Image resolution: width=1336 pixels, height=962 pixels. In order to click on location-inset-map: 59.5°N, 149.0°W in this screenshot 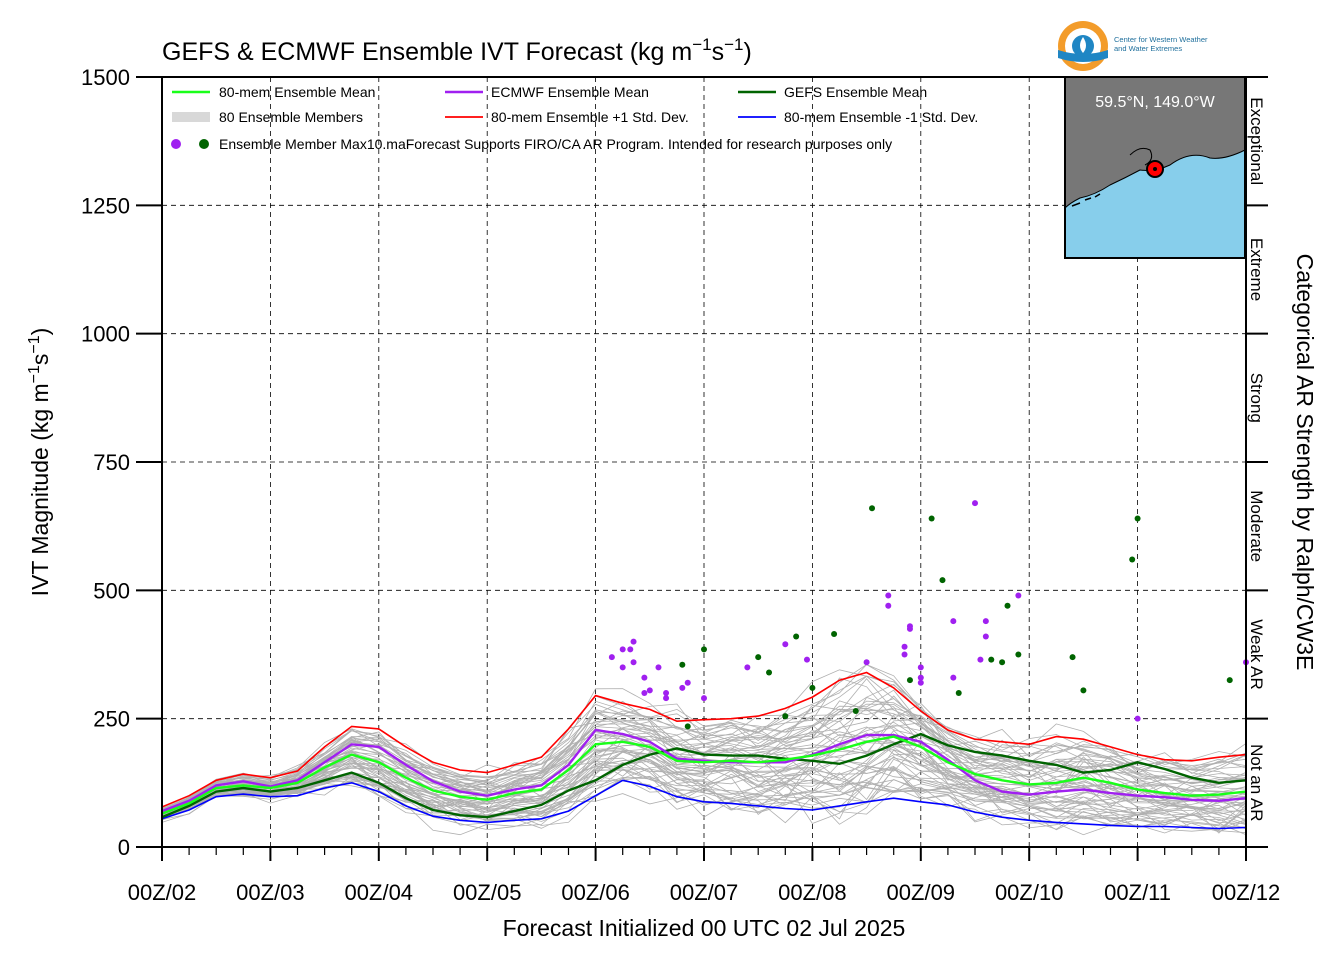, I will do `click(1155, 167)`.